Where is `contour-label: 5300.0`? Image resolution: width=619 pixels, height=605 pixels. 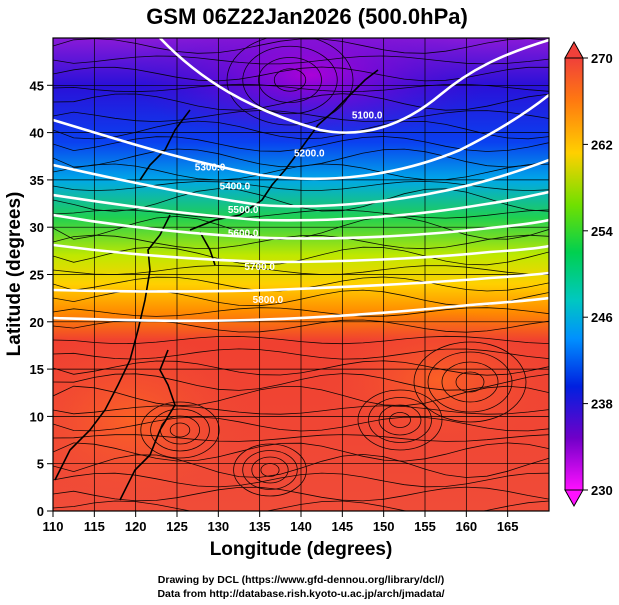 contour-label: 5300.0 is located at coordinates (210, 167).